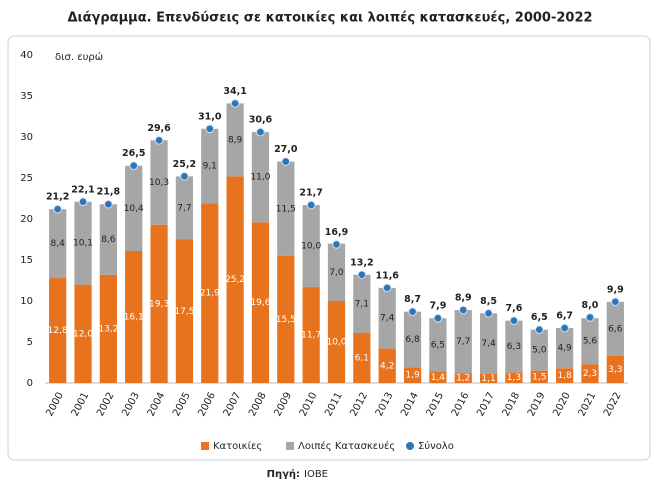 This screenshot has height=495, width=660. Describe the element at coordinates (463, 379) in the screenshot. I see `value-label: 1,2` at that location.